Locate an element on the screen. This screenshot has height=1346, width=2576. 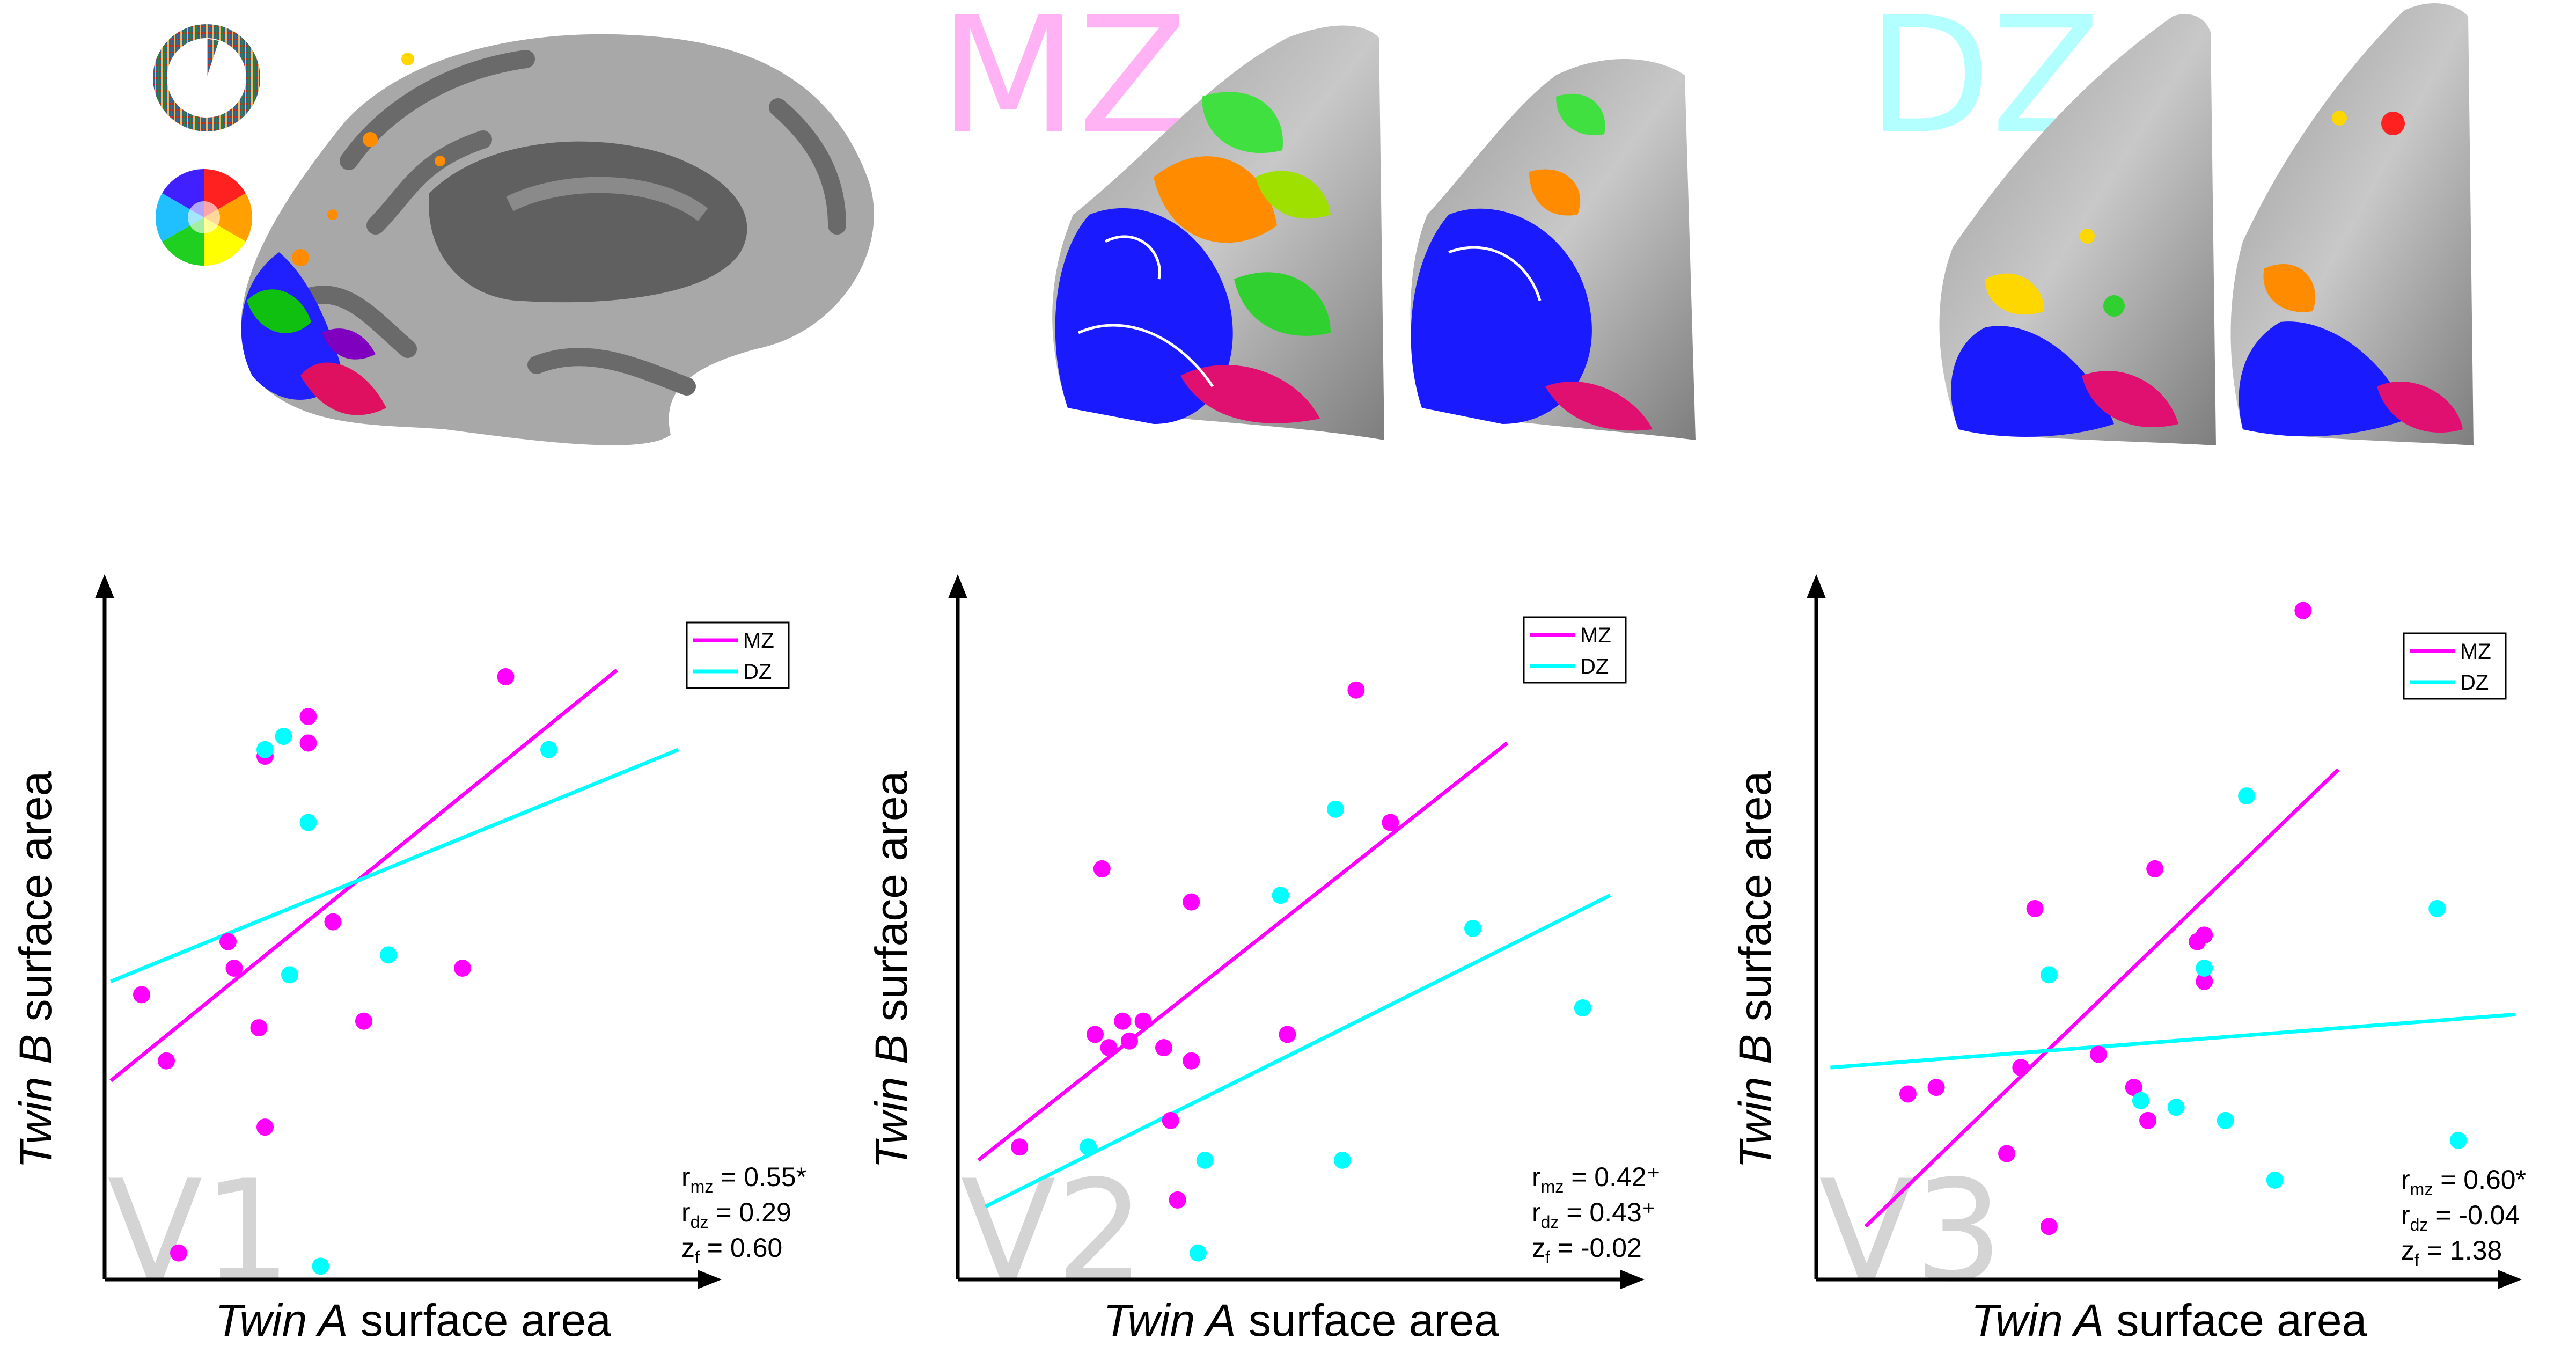
panel-label: V3 is located at coordinates (1911, 1232).